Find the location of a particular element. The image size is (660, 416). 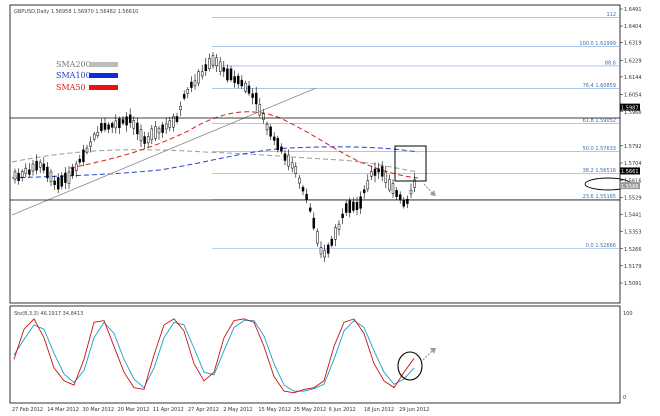

sma100-line is located at coordinates (215, 162).